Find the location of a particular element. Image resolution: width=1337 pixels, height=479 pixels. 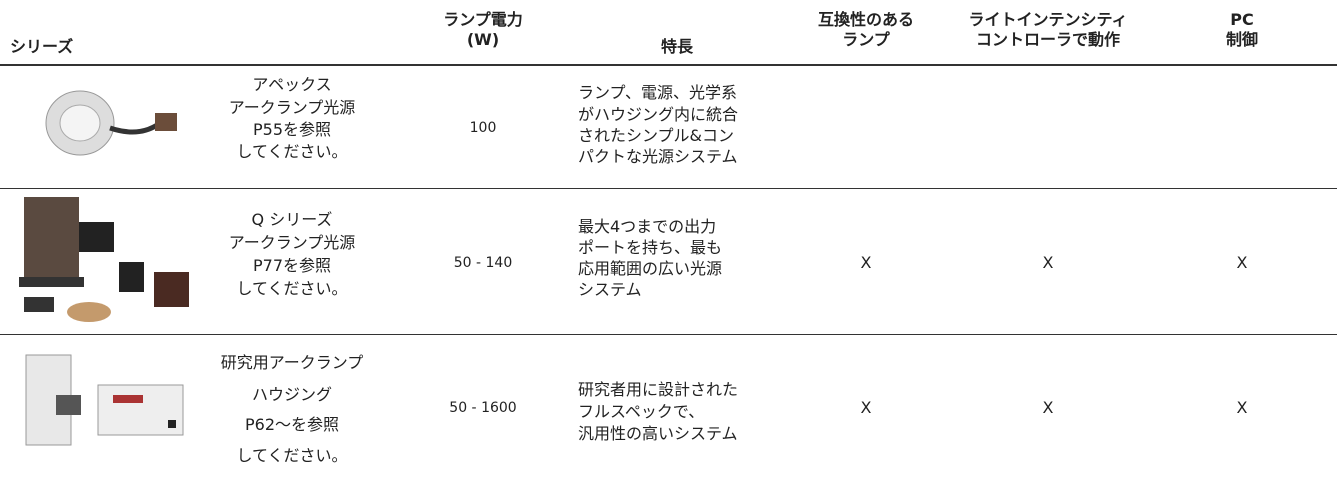

column-header: 制御 is located at coordinates (1242, 39).